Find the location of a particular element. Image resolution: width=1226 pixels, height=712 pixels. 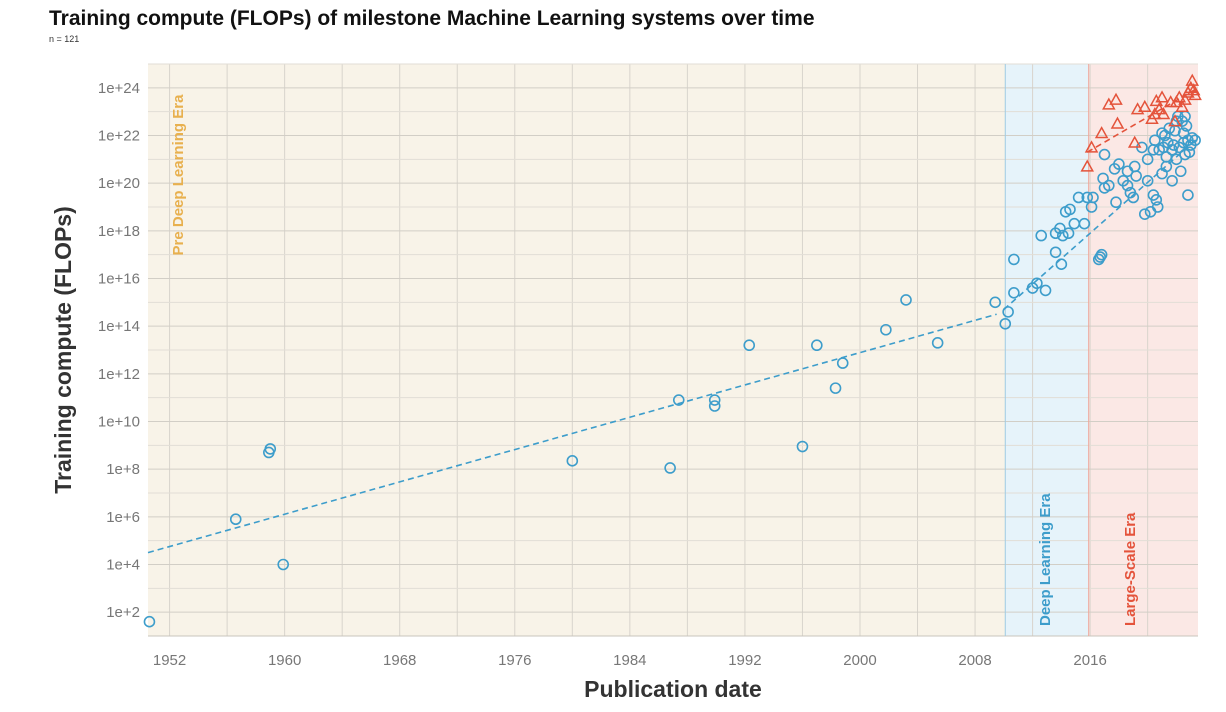

x-tick-label: 2000 is located at coordinates (859, 660).